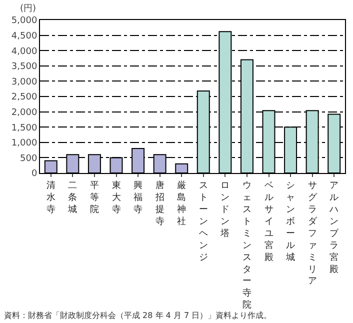 The image size is (353, 323). Describe the element at coordinates (28, 9) in the screenshot. I see `y-axis-title: (円)` at that location.